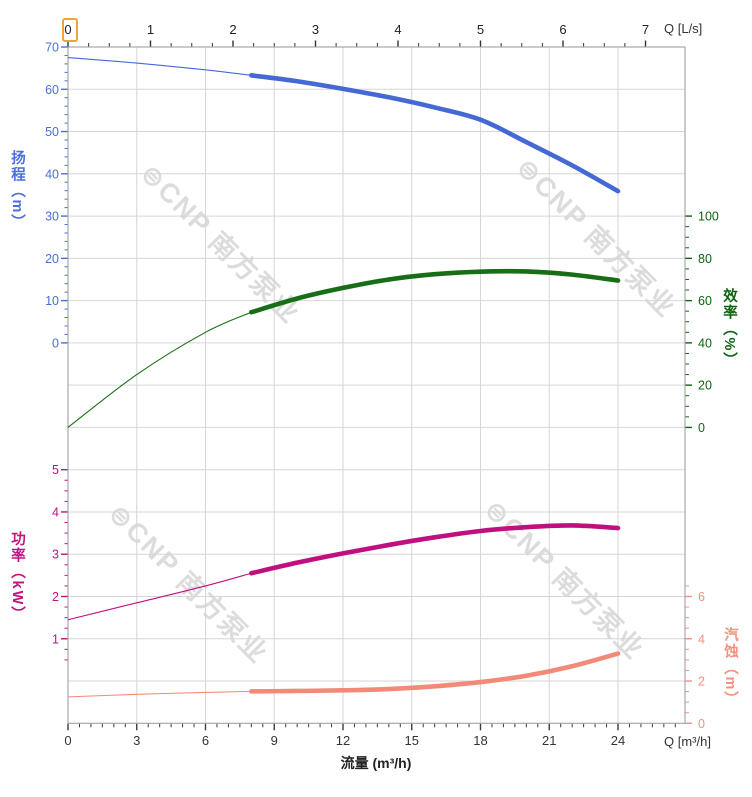 This screenshot has height=797, width=752. Describe the element at coordinates (701, 724) in the screenshot. I see `npsh-axis-tick-label: 0` at that location.